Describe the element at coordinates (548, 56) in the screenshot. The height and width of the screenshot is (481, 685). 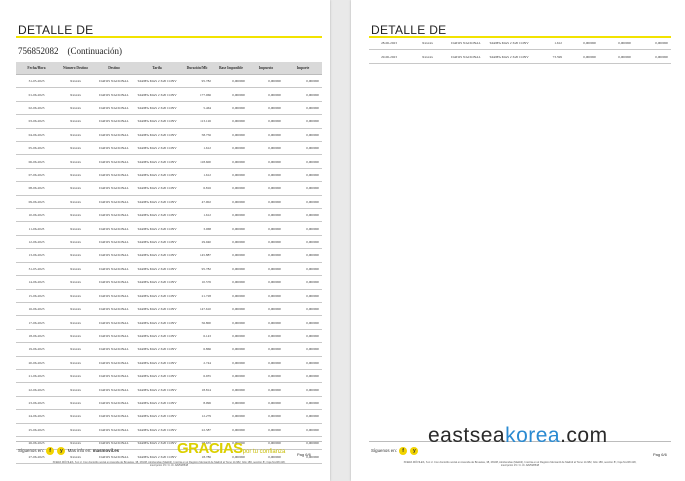
I see `cell-duracion: 73.599` at that location.